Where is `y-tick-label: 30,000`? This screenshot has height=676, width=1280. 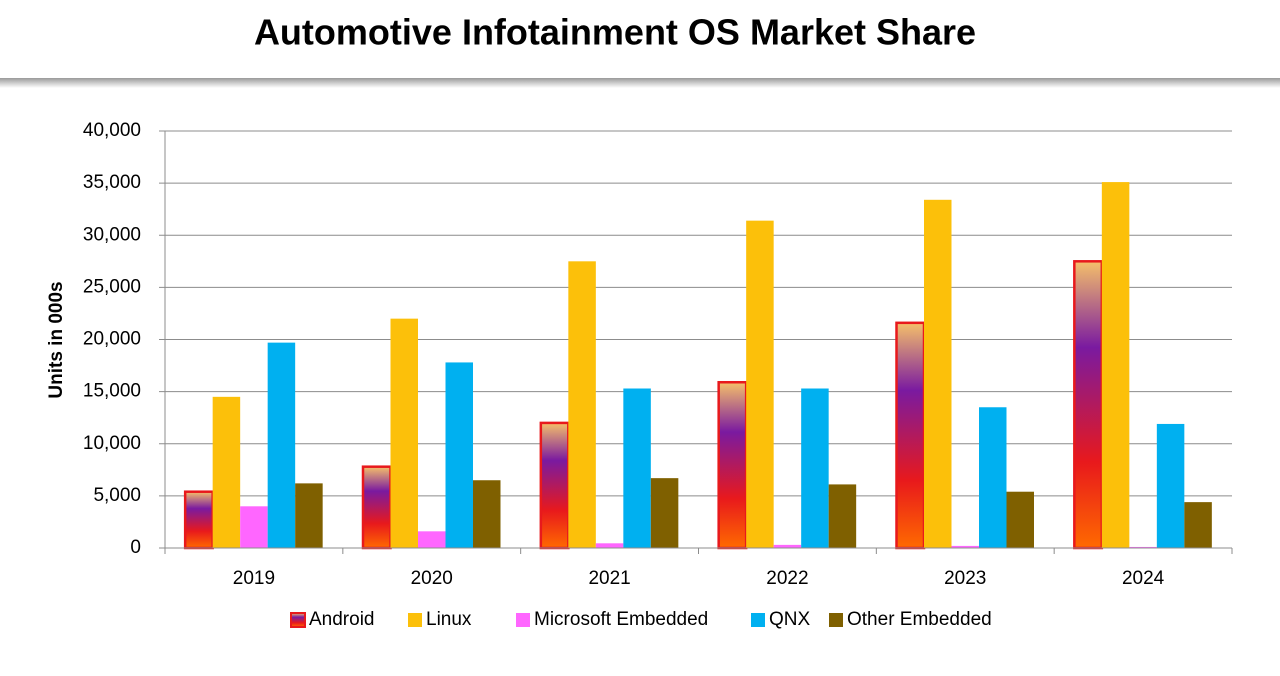
y-tick-label: 30,000 is located at coordinates (112, 234).